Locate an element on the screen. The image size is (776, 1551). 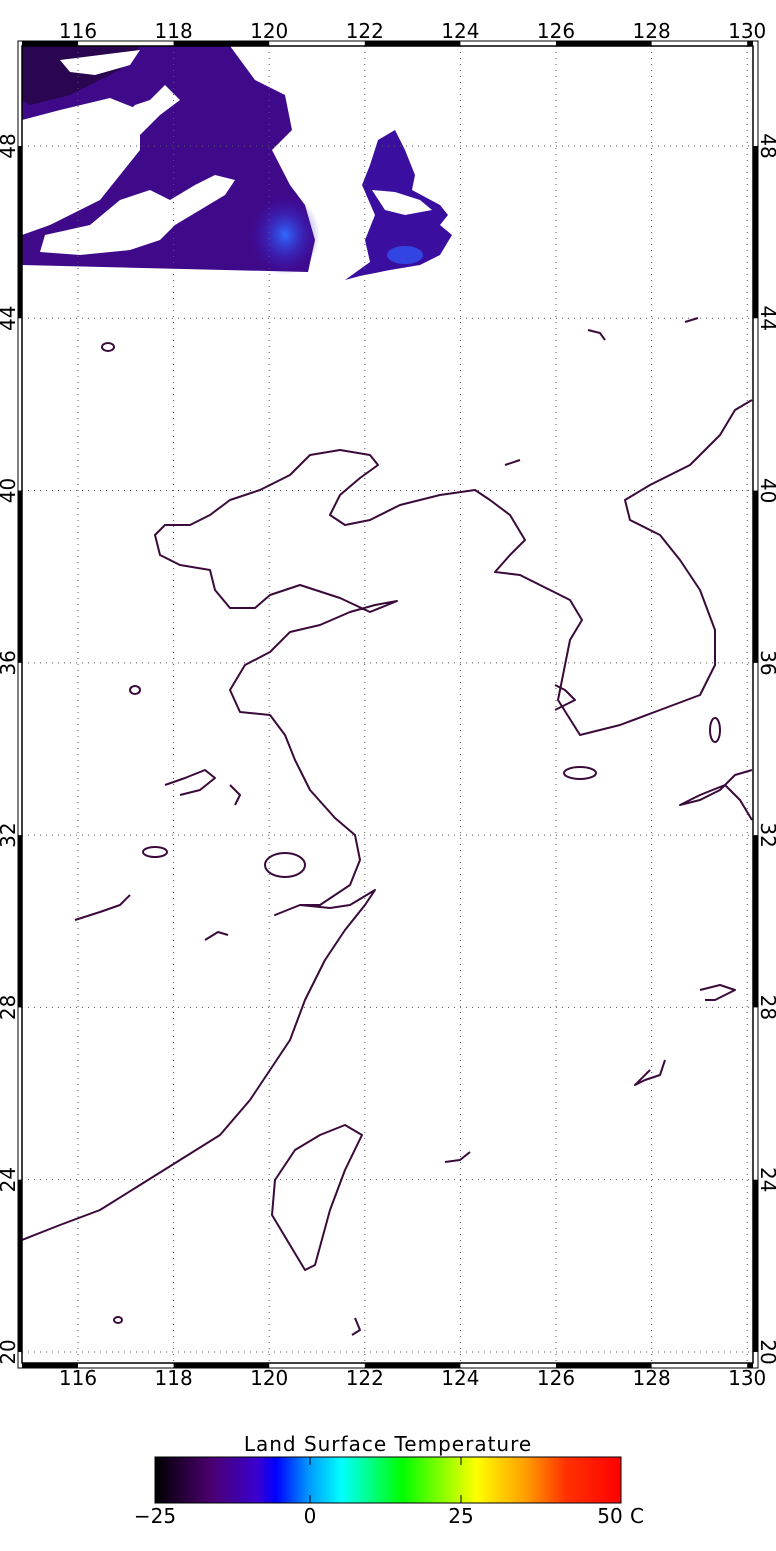
lon-label-bottom: 128 is located at coordinates (652, 1378).